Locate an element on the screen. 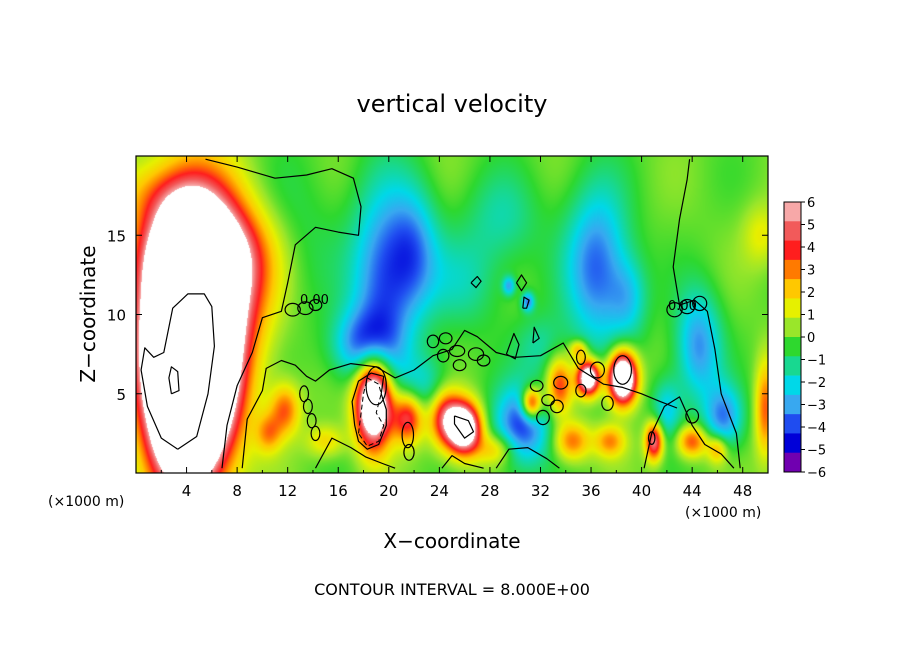  chart-title: vertical velocity is located at coordinates (452, 104).